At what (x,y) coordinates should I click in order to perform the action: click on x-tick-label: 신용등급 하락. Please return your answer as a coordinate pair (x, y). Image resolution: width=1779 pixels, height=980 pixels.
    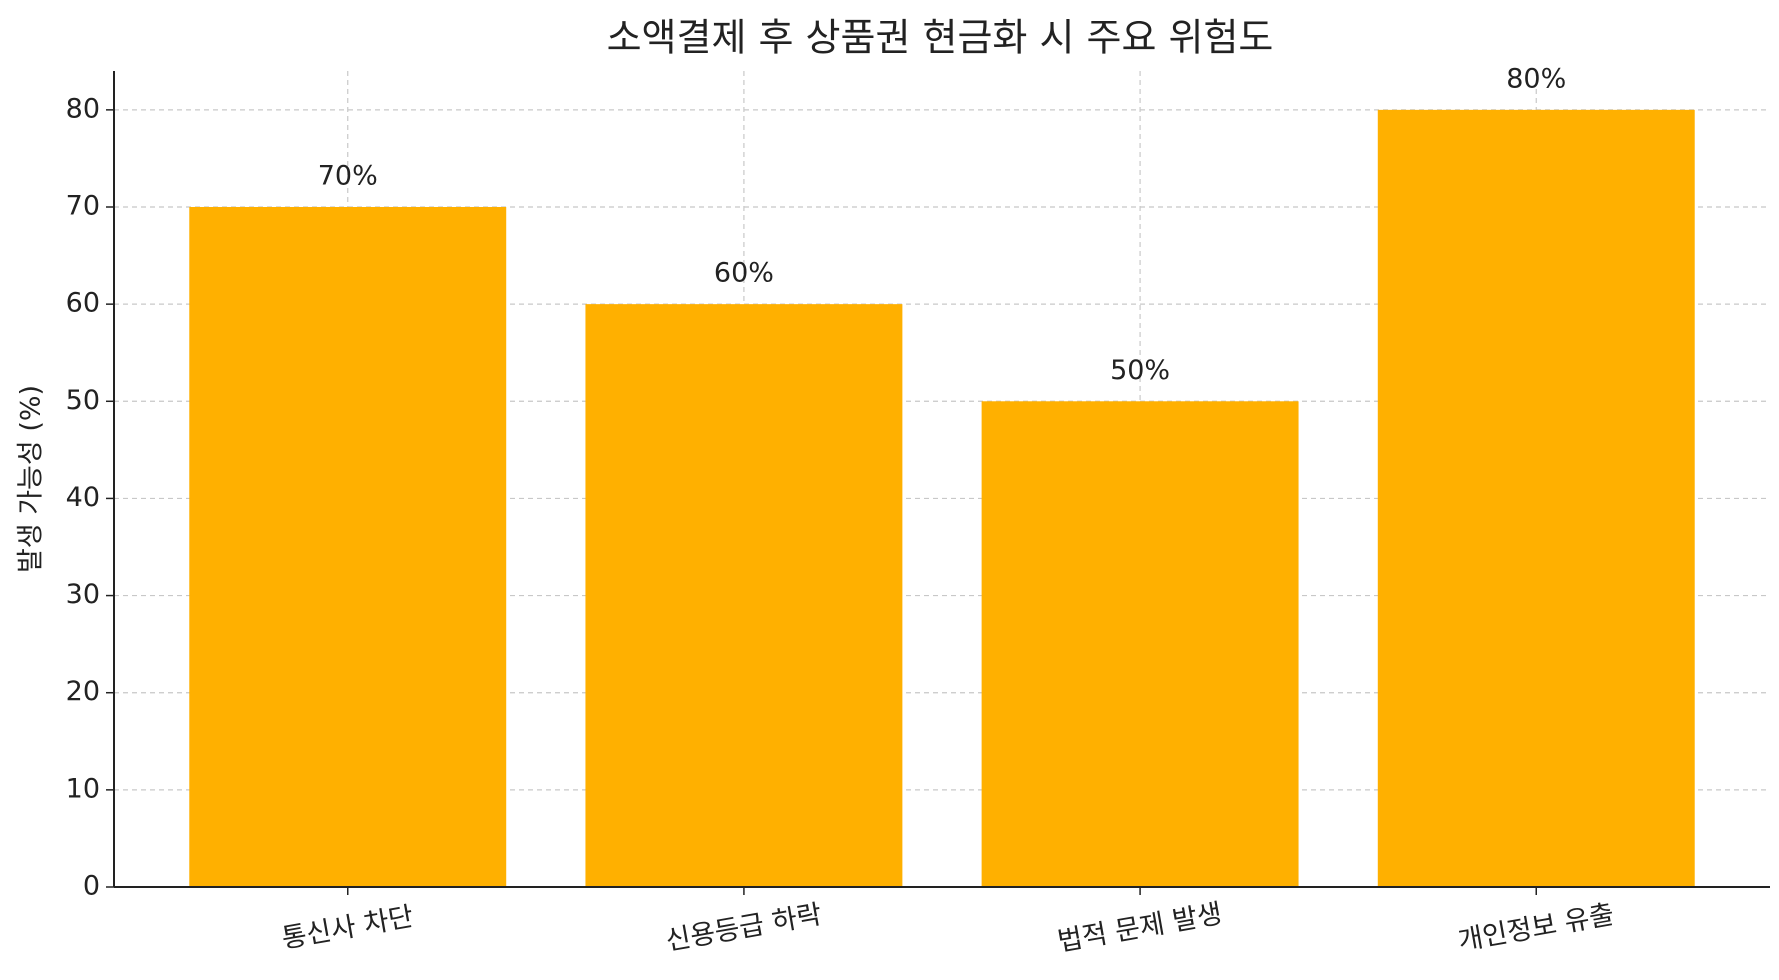
    Looking at the image, I should click on (743, 928).